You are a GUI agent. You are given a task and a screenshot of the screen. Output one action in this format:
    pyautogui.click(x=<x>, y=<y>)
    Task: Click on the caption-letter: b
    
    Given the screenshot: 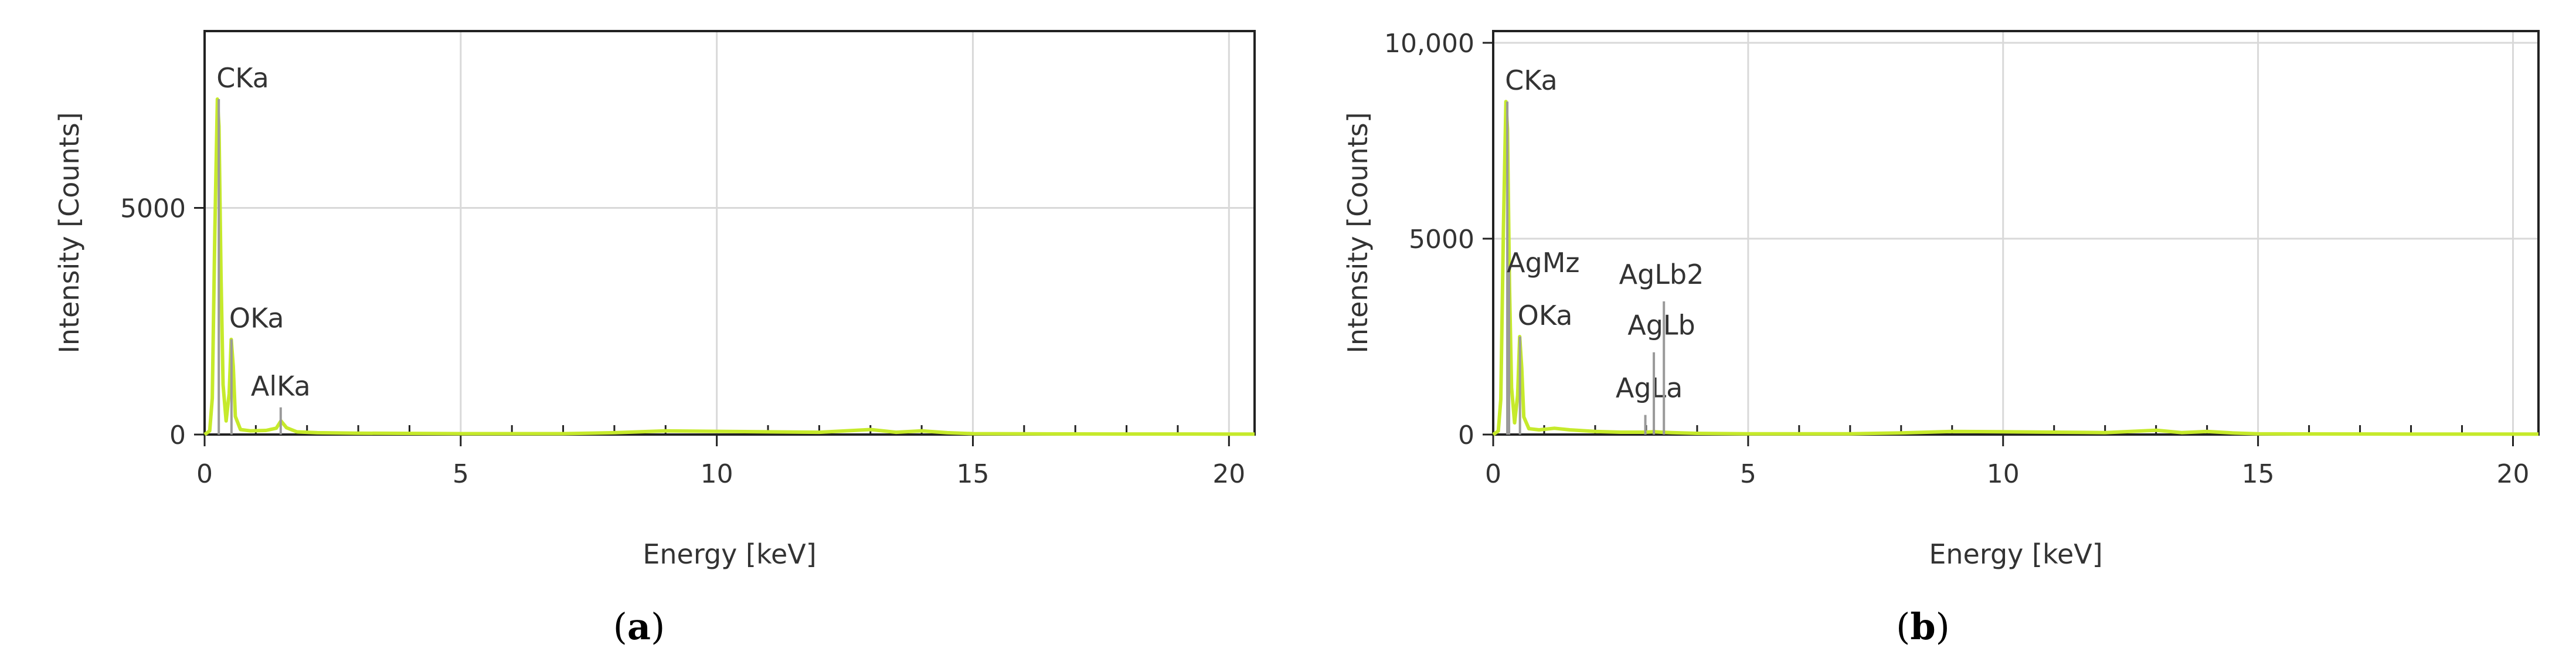 What is the action you would take?
    pyautogui.click(x=1923, y=626)
    